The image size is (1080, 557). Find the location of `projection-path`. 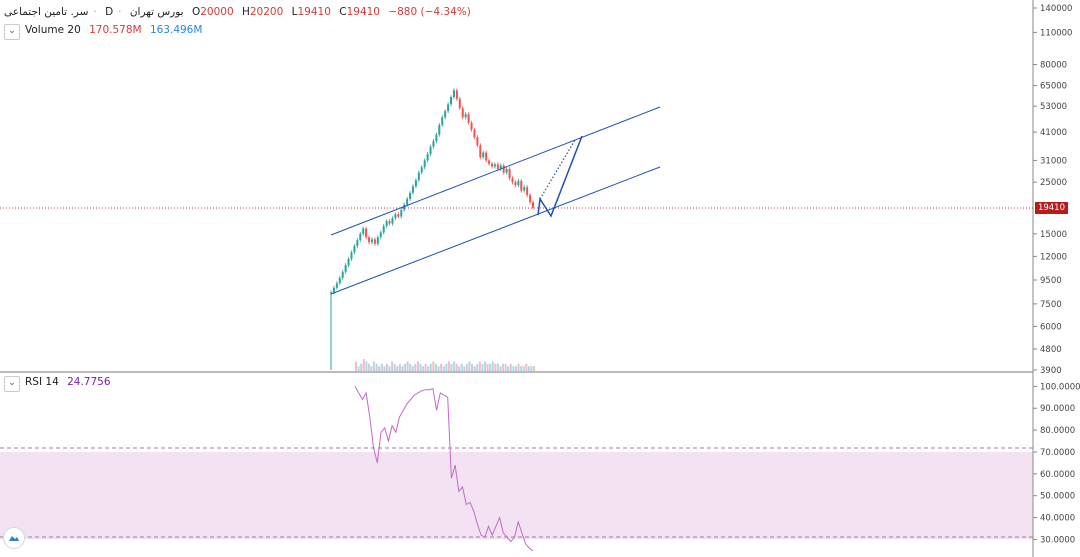

projection-path is located at coordinates (560, 176).